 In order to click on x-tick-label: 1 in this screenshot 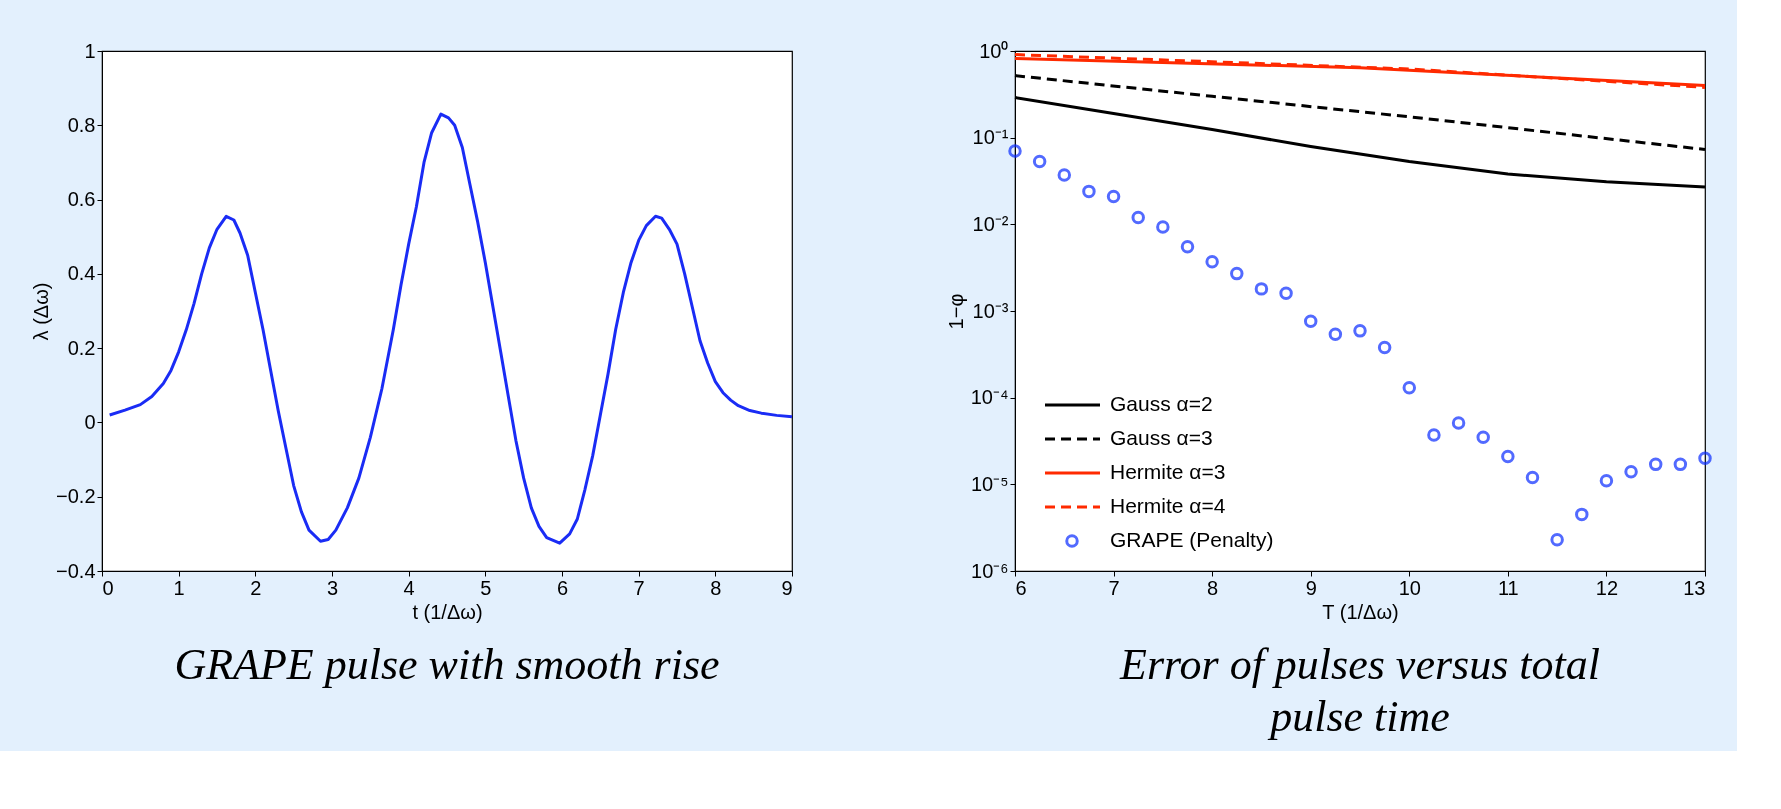, I will do `click(179, 587)`.